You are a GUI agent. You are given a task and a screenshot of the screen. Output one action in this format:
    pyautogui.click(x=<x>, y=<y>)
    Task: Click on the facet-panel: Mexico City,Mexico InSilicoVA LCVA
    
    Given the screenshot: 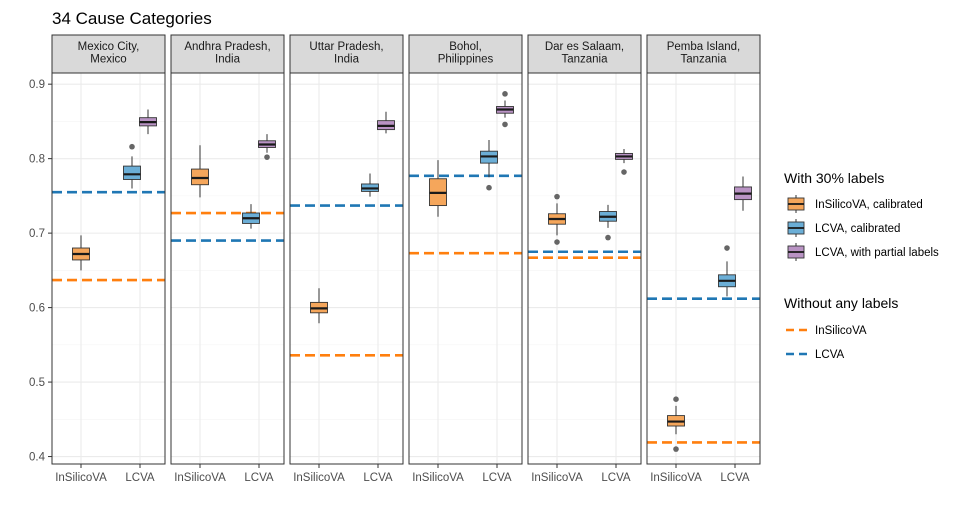 What is the action you would take?
    pyautogui.click(x=108, y=259)
    